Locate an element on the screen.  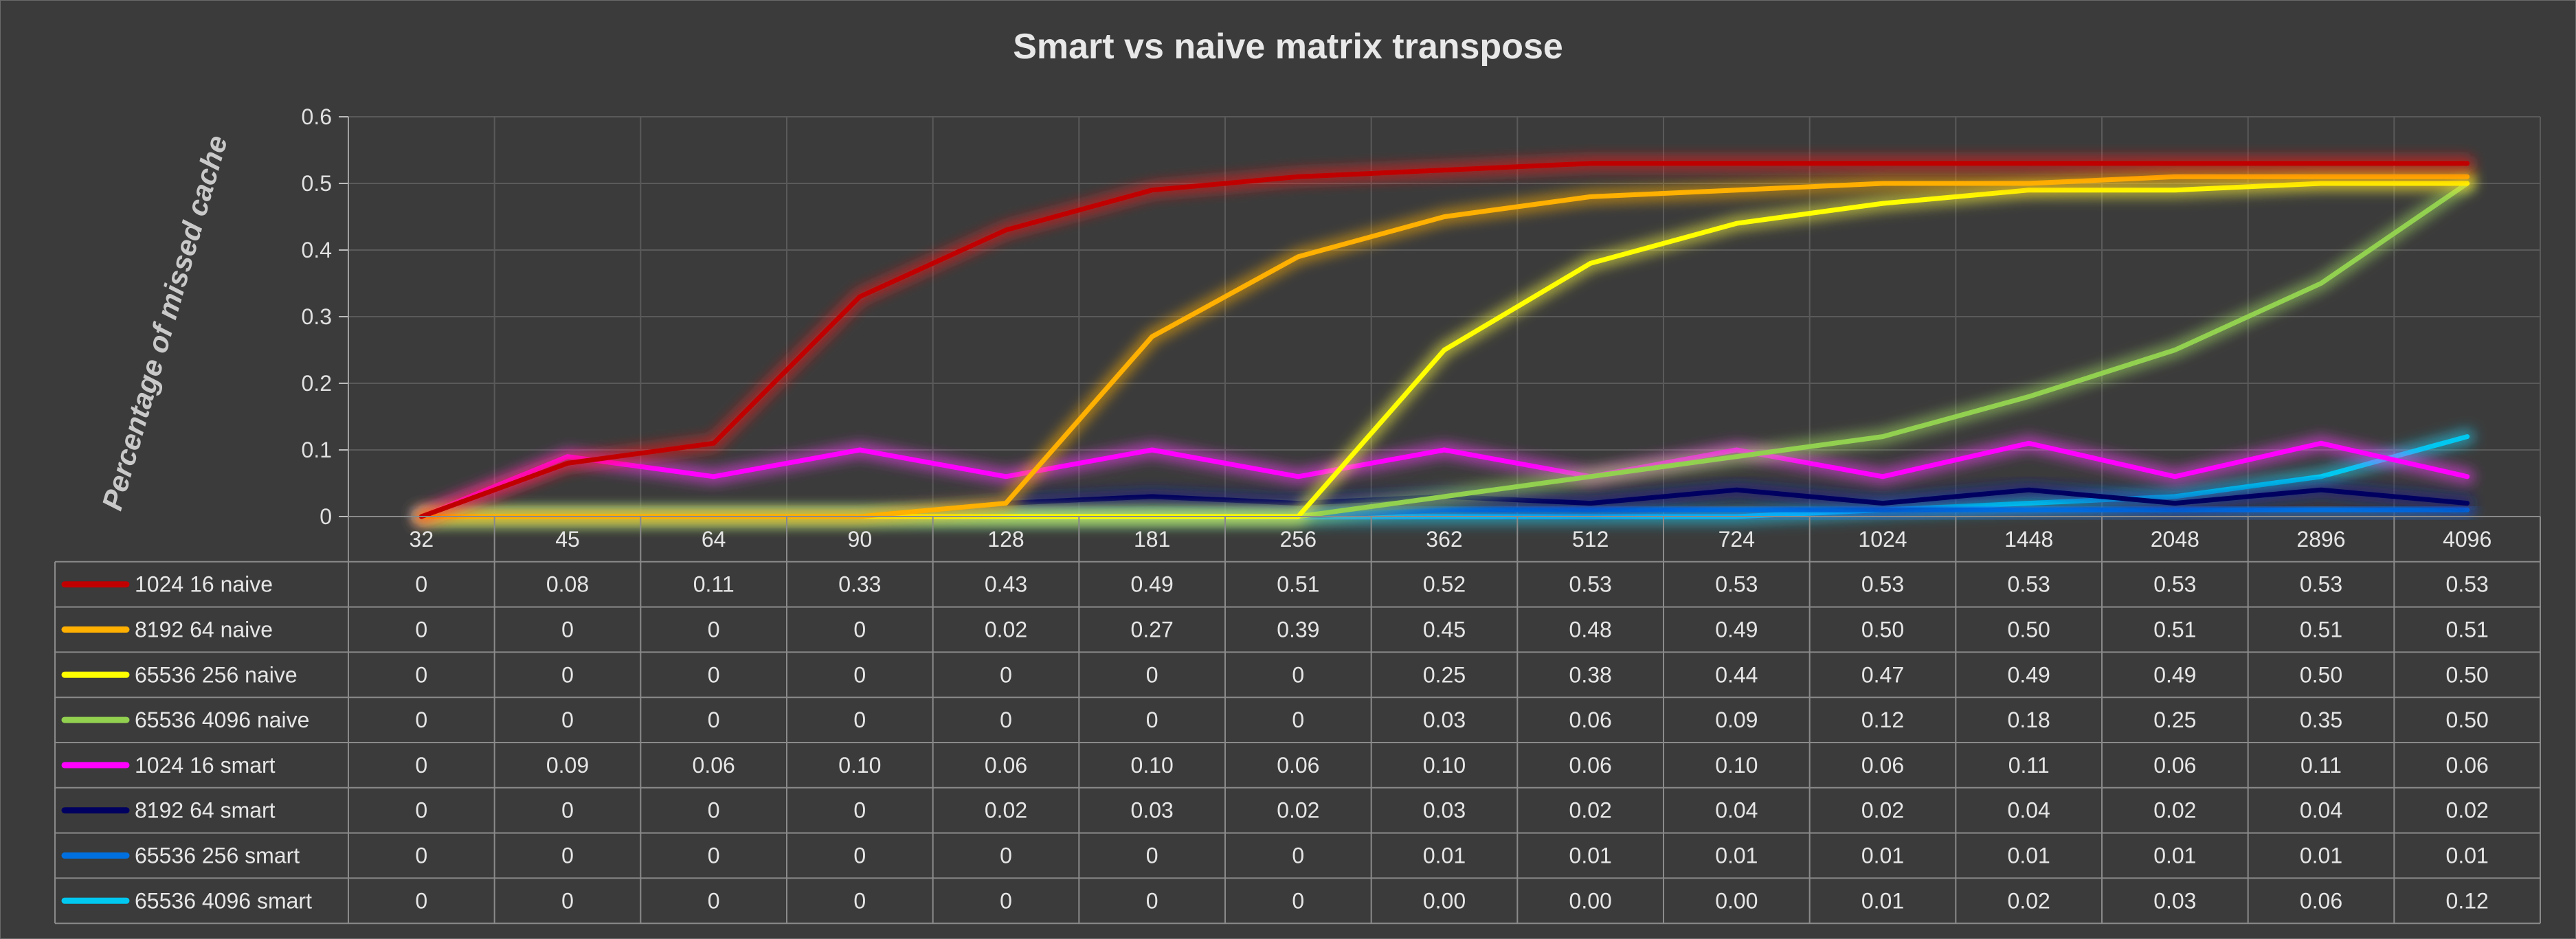
y-tick-labels: 0 0.1 0.2 0.3 0.4 0.5 0.6 is located at coordinates (317, 316).